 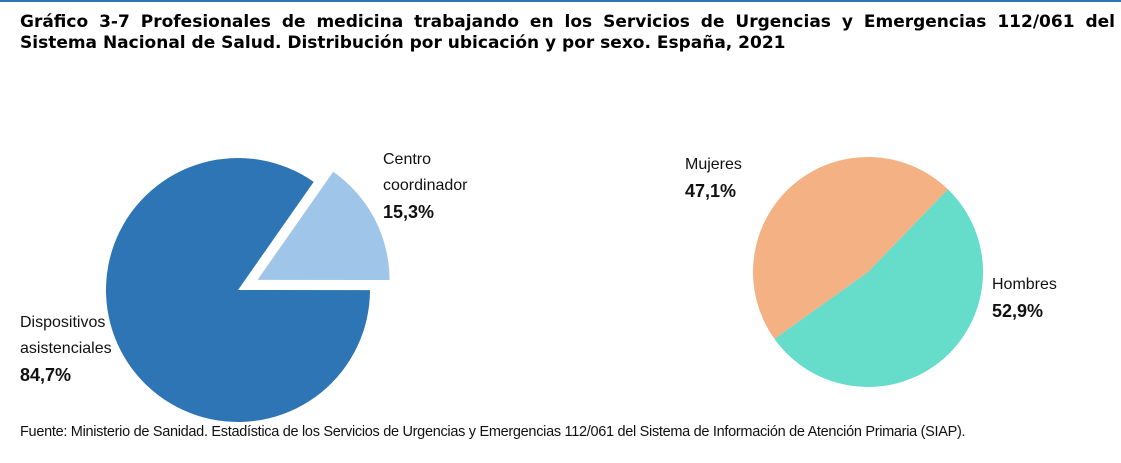 I want to click on top-rule, so click(x=560, y=1).